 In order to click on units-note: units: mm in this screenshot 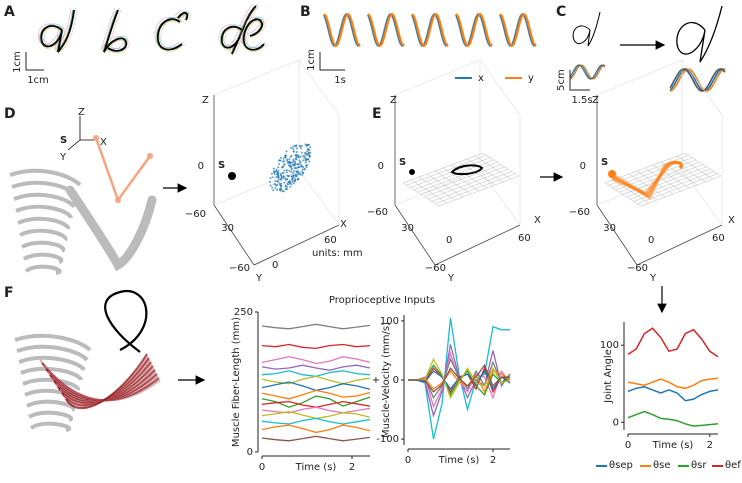, I will do `click(337, 253)`.